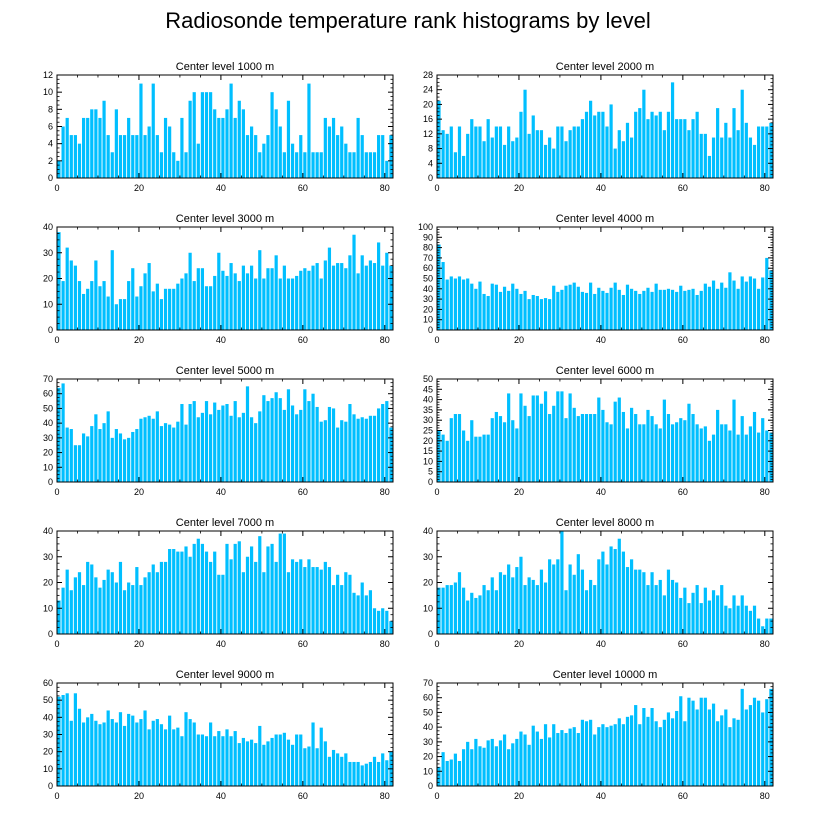 This screenshot has height=824, width=816. Describe the element at coordinates (428, 389) in the screenshot. I see `y-tick-label: 45` at that location.